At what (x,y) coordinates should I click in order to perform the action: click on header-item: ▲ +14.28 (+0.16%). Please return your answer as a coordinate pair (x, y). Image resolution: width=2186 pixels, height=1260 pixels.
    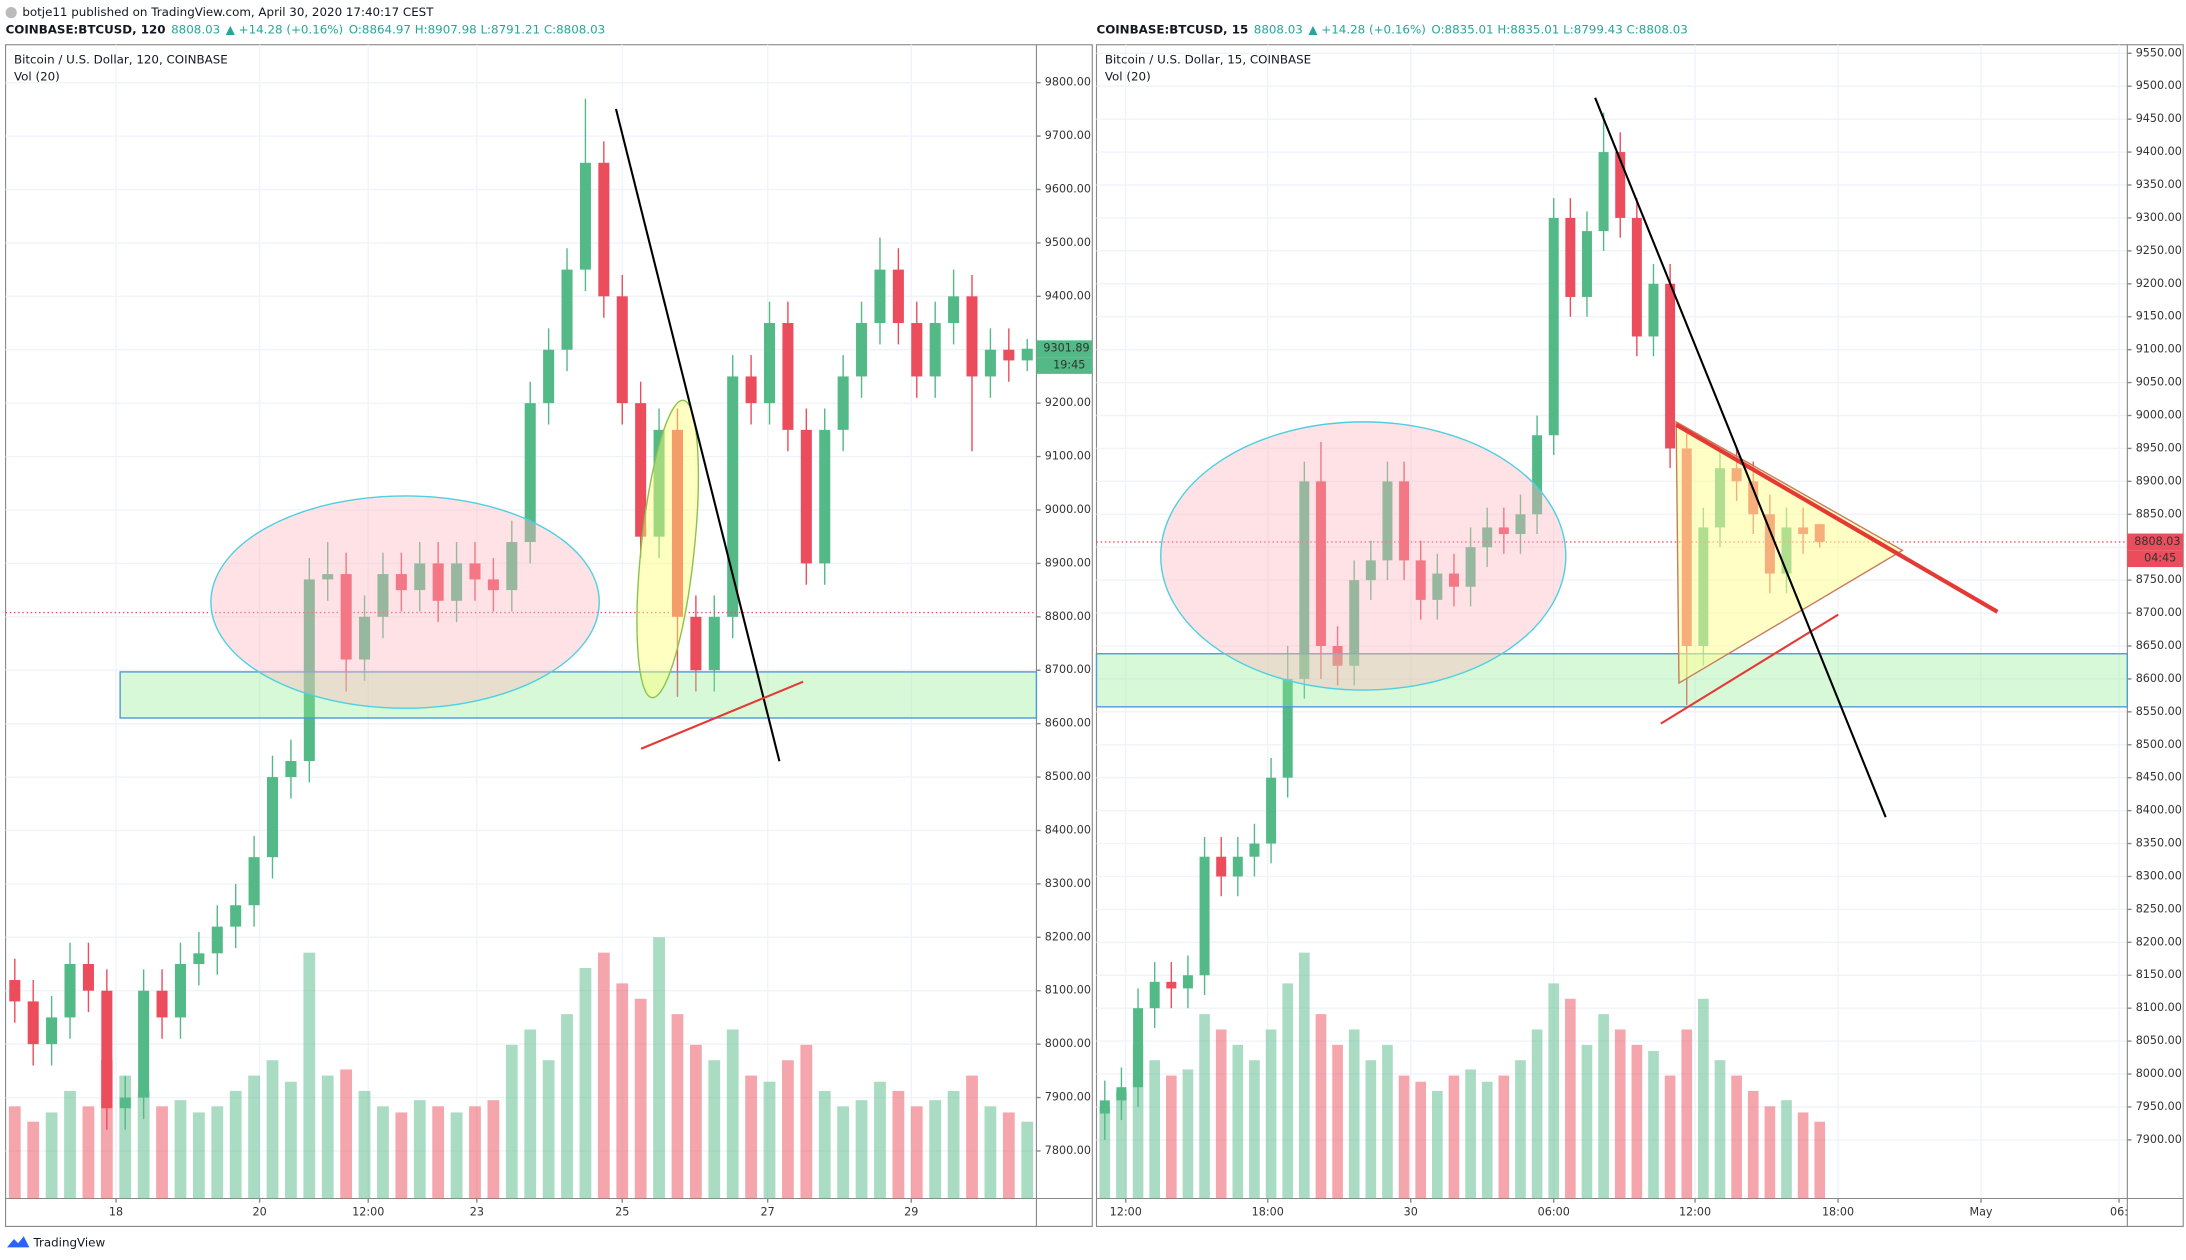
    Looking at the image, I should click on (284, 29).